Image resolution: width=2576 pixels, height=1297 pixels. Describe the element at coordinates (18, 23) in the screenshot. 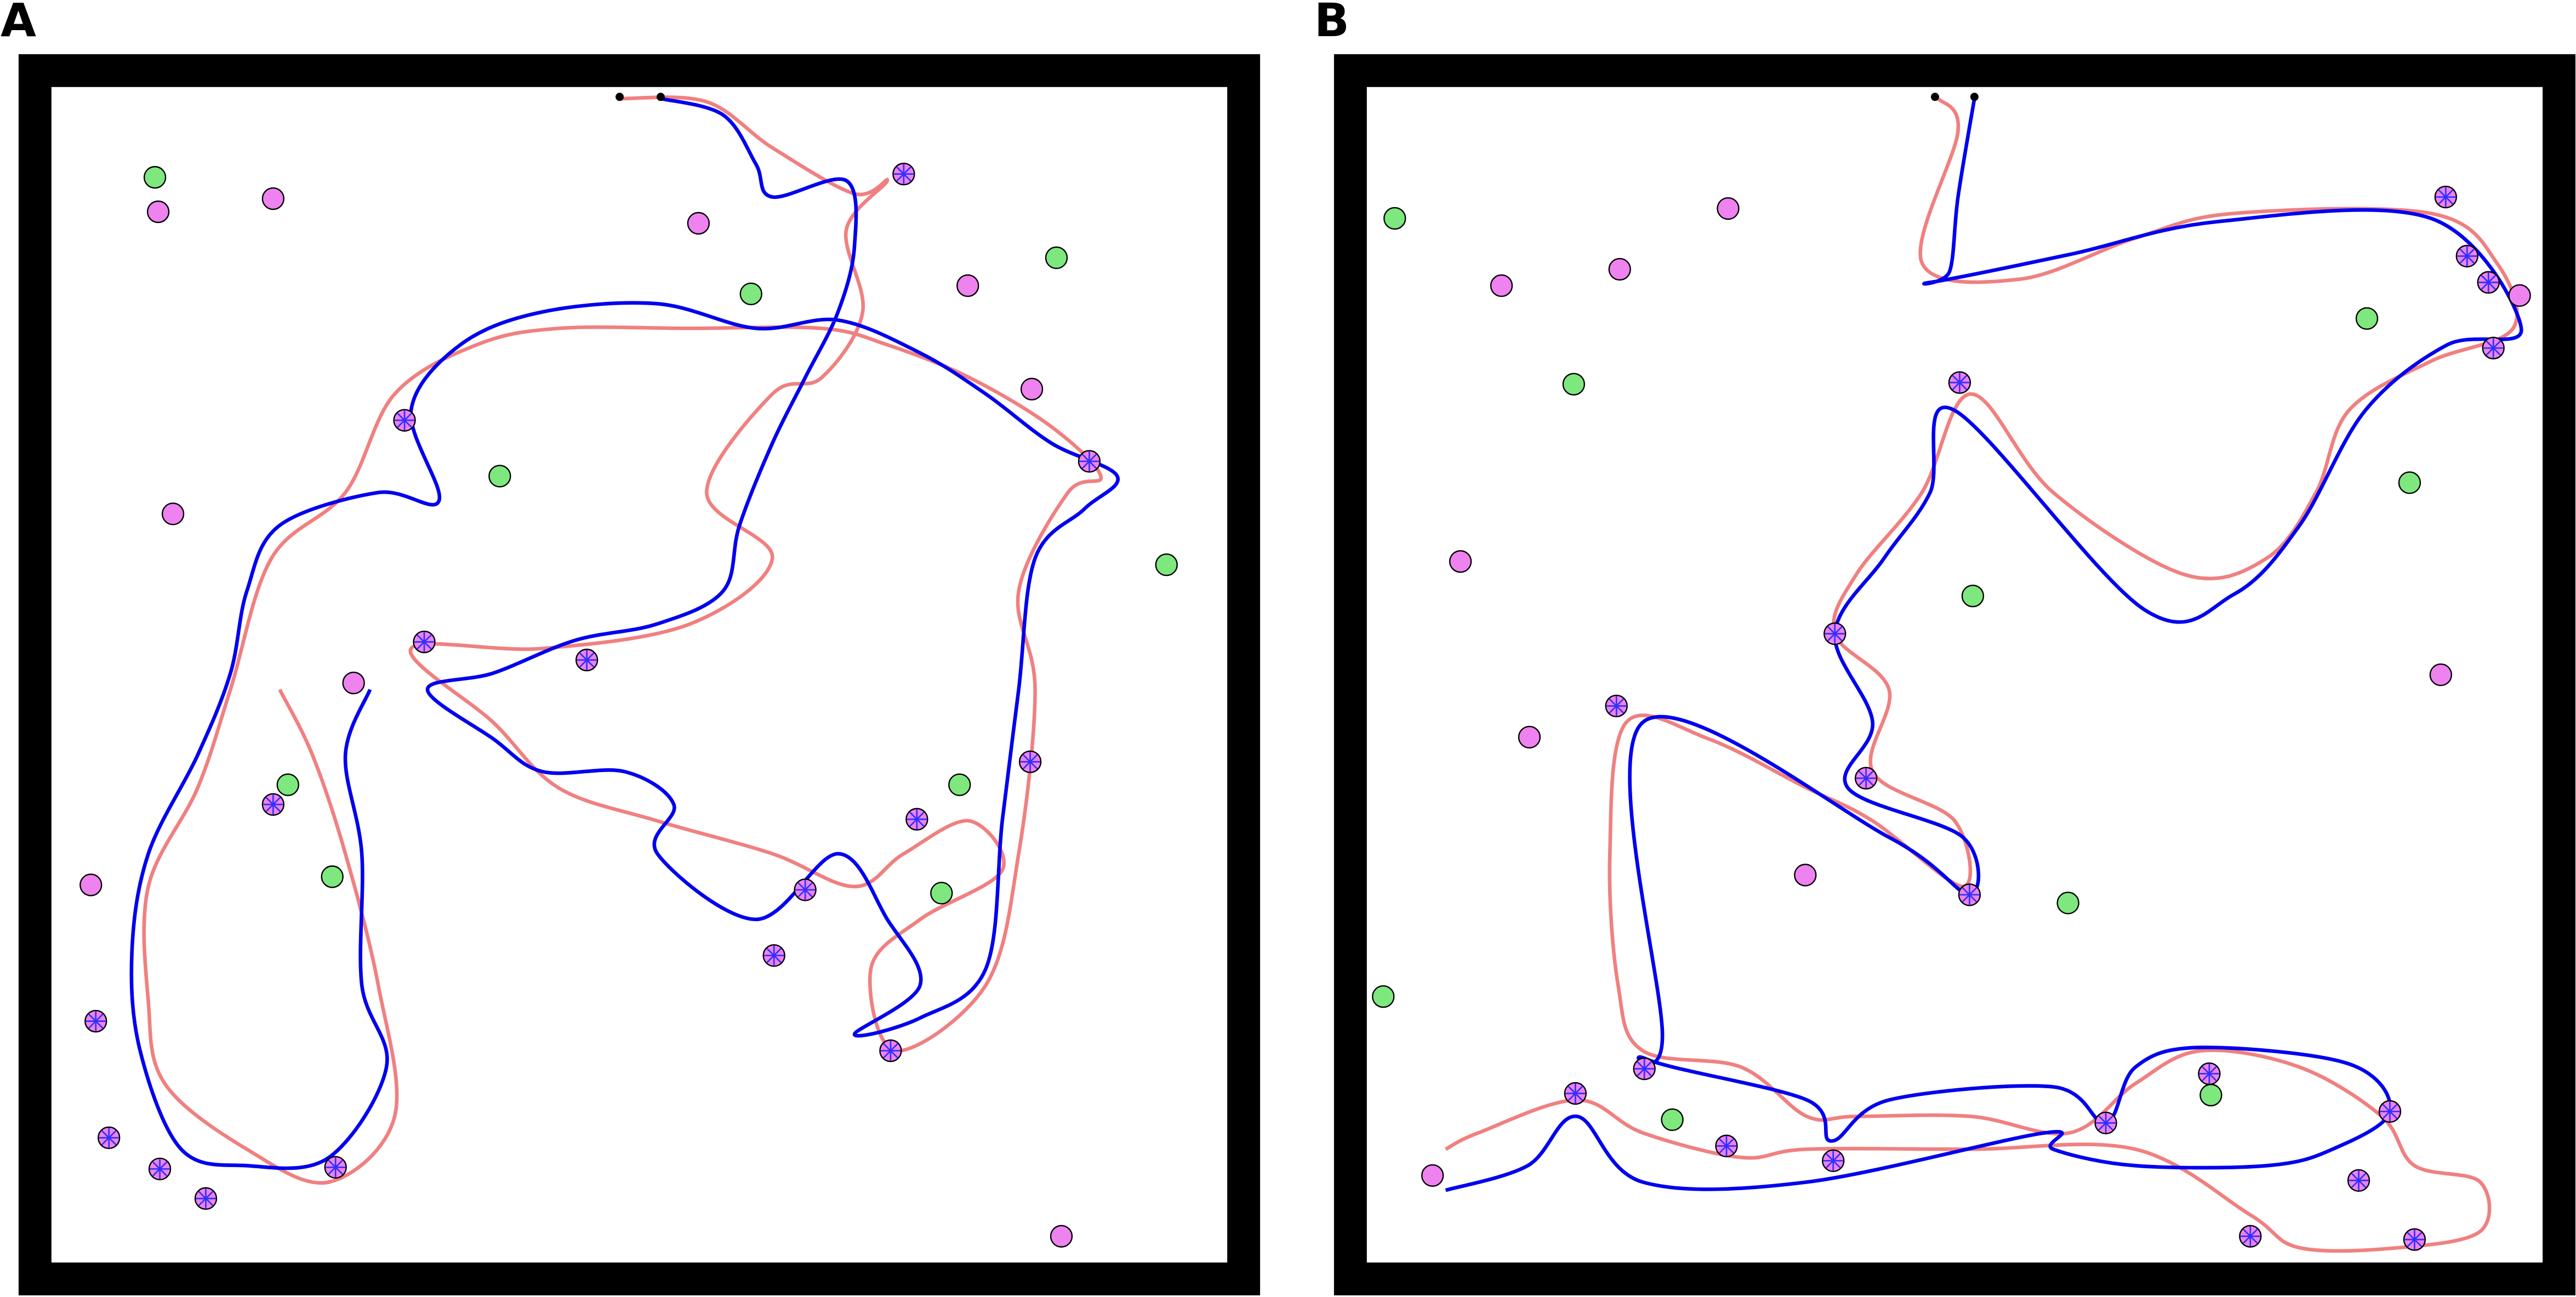

I see `panel-label: A` at that location.